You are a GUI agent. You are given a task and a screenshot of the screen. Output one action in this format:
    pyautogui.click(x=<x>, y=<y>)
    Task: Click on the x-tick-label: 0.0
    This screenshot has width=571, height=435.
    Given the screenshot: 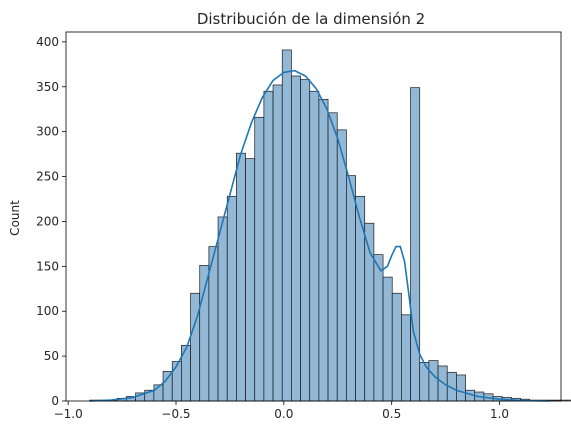 What is the action you would take?
    pyautogui.click(x=283, y=414)
    